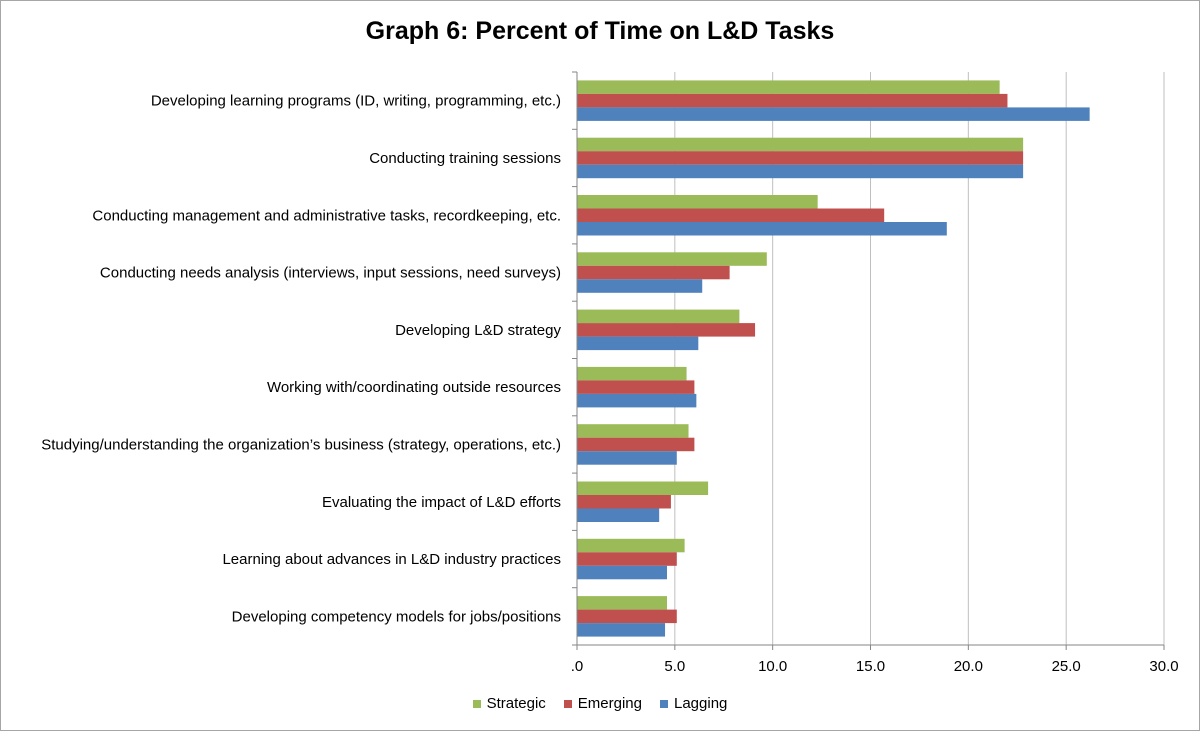 The image size is (1200, 731). I want to click on x-tick-label: 25.0, so click(1066, 666).